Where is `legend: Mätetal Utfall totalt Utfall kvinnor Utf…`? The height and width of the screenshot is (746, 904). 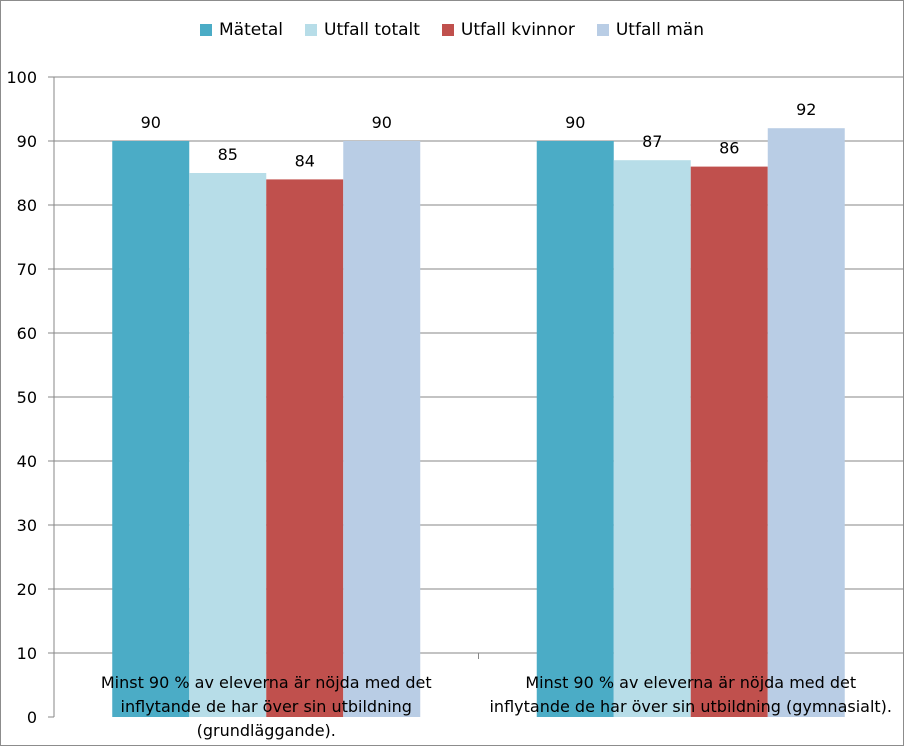
legend: Mätetal Utfall totalt Utfall kvinnor Utf… is located at coordinates (452, 30).